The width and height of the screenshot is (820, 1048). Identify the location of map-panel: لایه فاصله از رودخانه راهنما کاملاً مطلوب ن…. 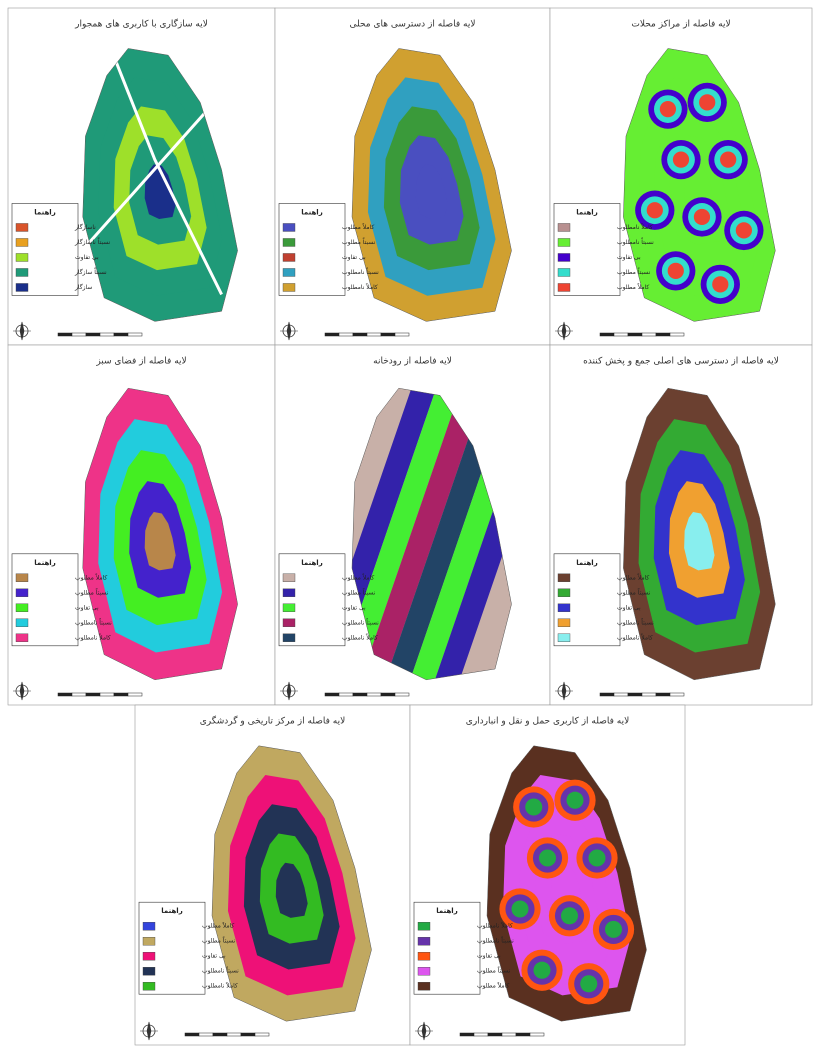
(412, 525).